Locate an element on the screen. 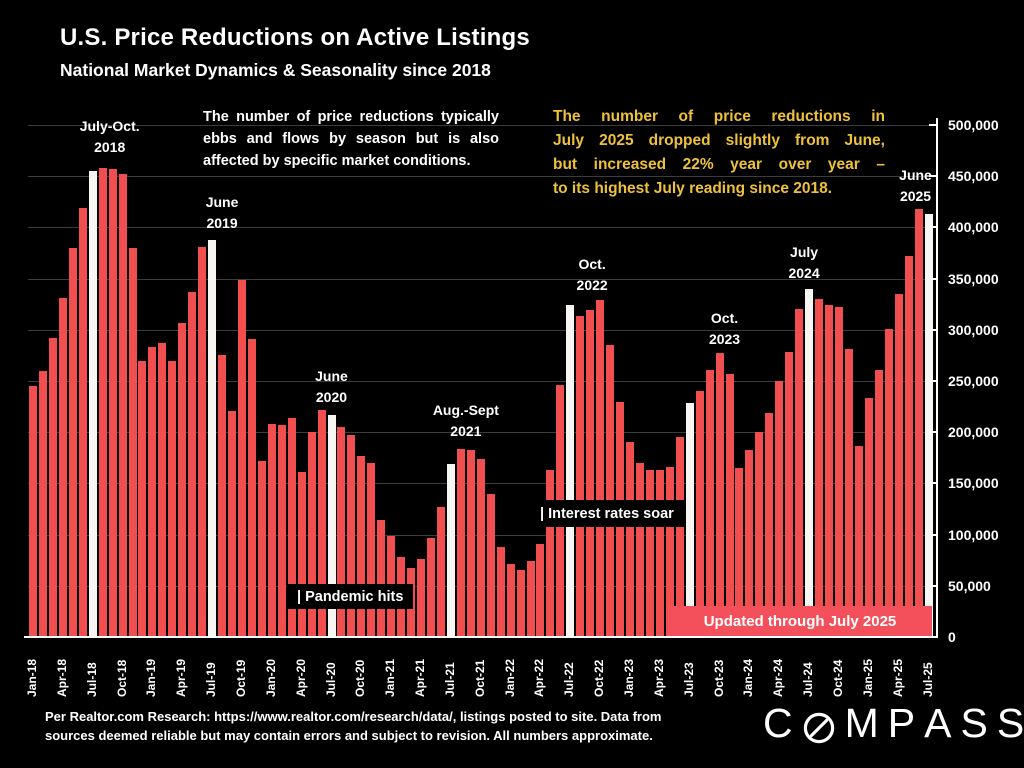 This screenshot has height=768, width=1024. page-title: U.S. Price Reductions on Active Listings is located at coordinates (295, 37).